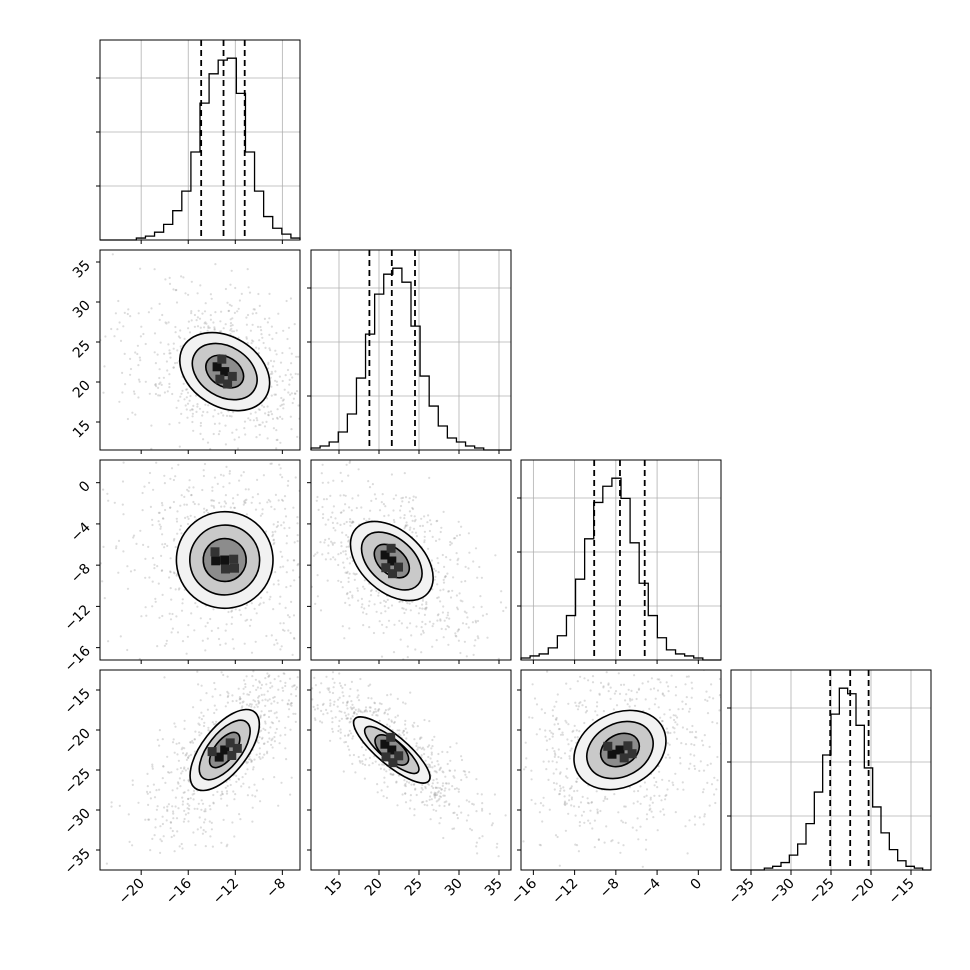 This screenshot has height=970, width=970. What do you see at coordinates (78, 659) in the screenshot?
I see `y-tick-label: −16` at bounding box center [78, 659].